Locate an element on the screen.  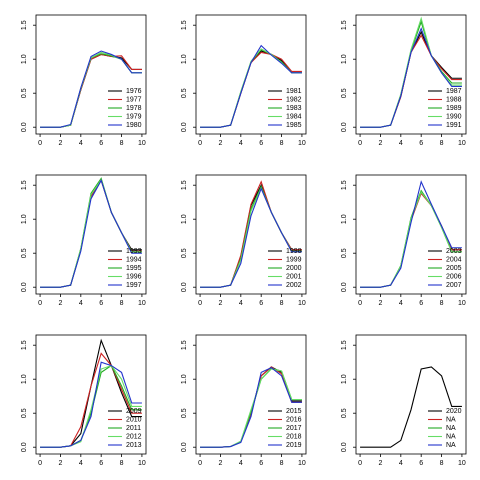
legend-label: 1996 is located at coordinates (134, 276).